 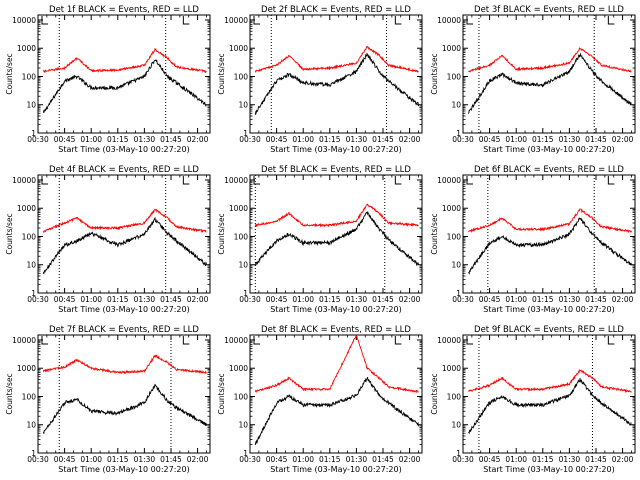 What do you see at coordinates (336, 330) in the screenshot?
I see `chart-title: Det 8f BLACK = Events, RED = LLD` at bounding box center [336, 330].